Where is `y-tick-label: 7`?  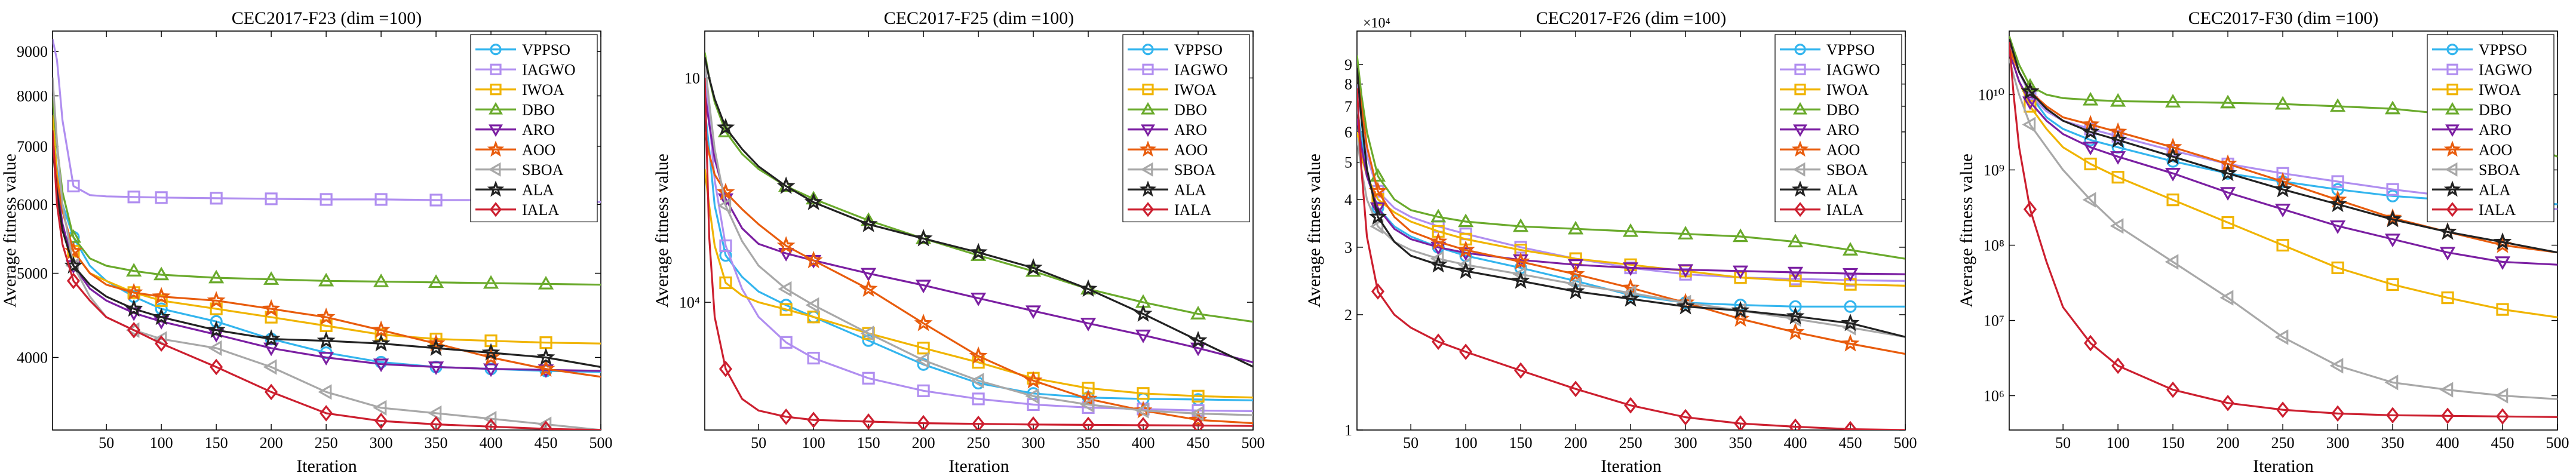 y-tick-label: 7 is located at coordinates (1348, 107).